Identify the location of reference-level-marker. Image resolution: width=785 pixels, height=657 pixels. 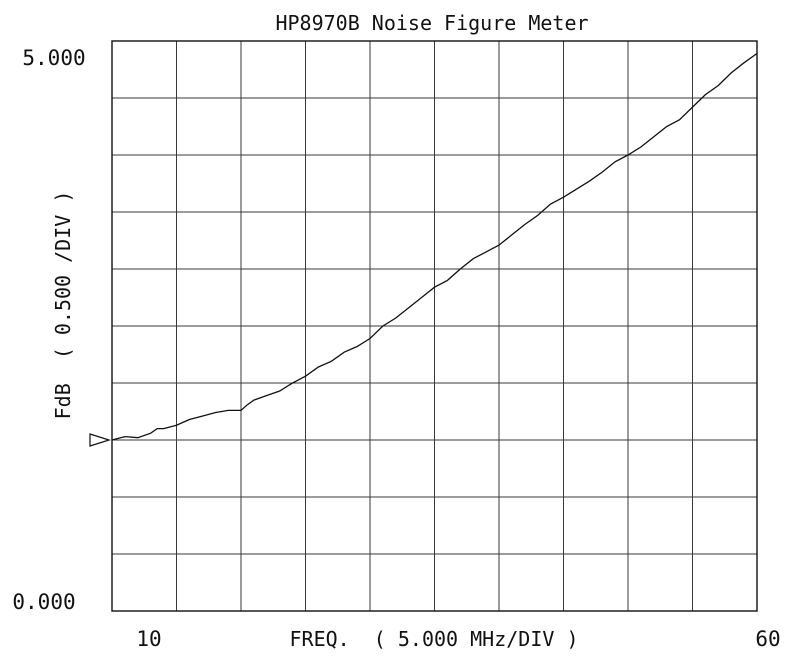
(100, 440).